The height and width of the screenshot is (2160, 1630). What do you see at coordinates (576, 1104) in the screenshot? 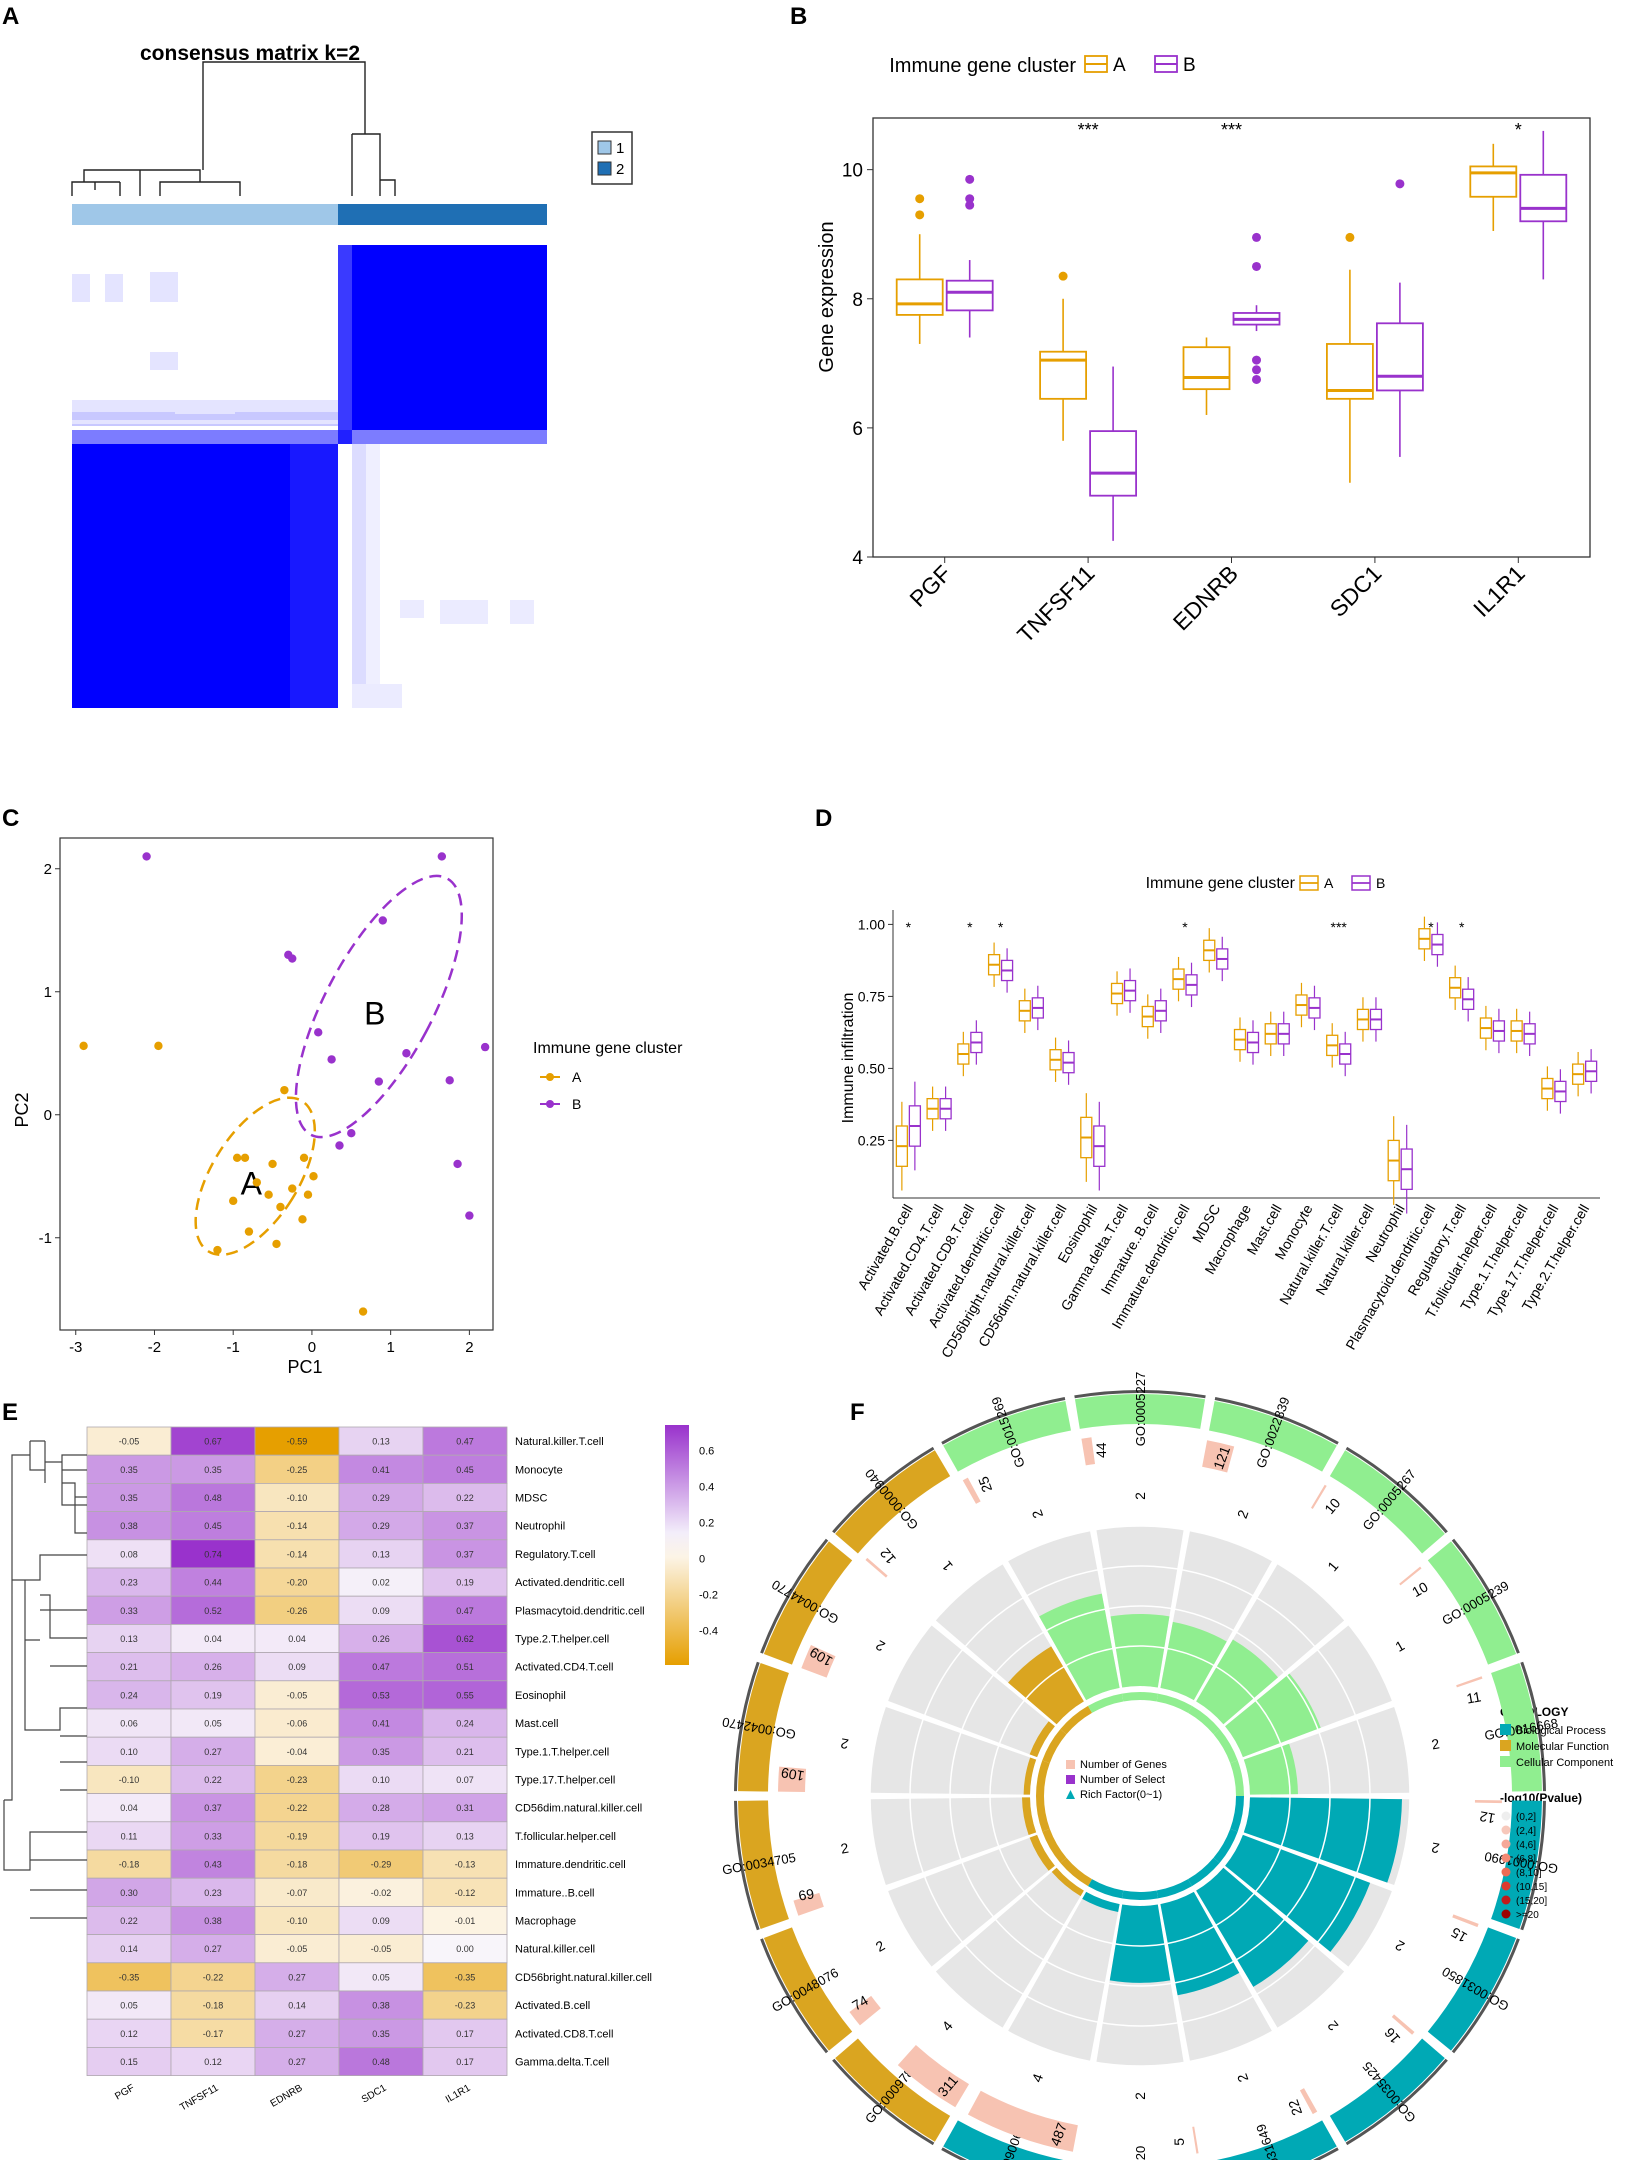
I see `panel-c-legend-label: B` at bounding box center [576, 1104].